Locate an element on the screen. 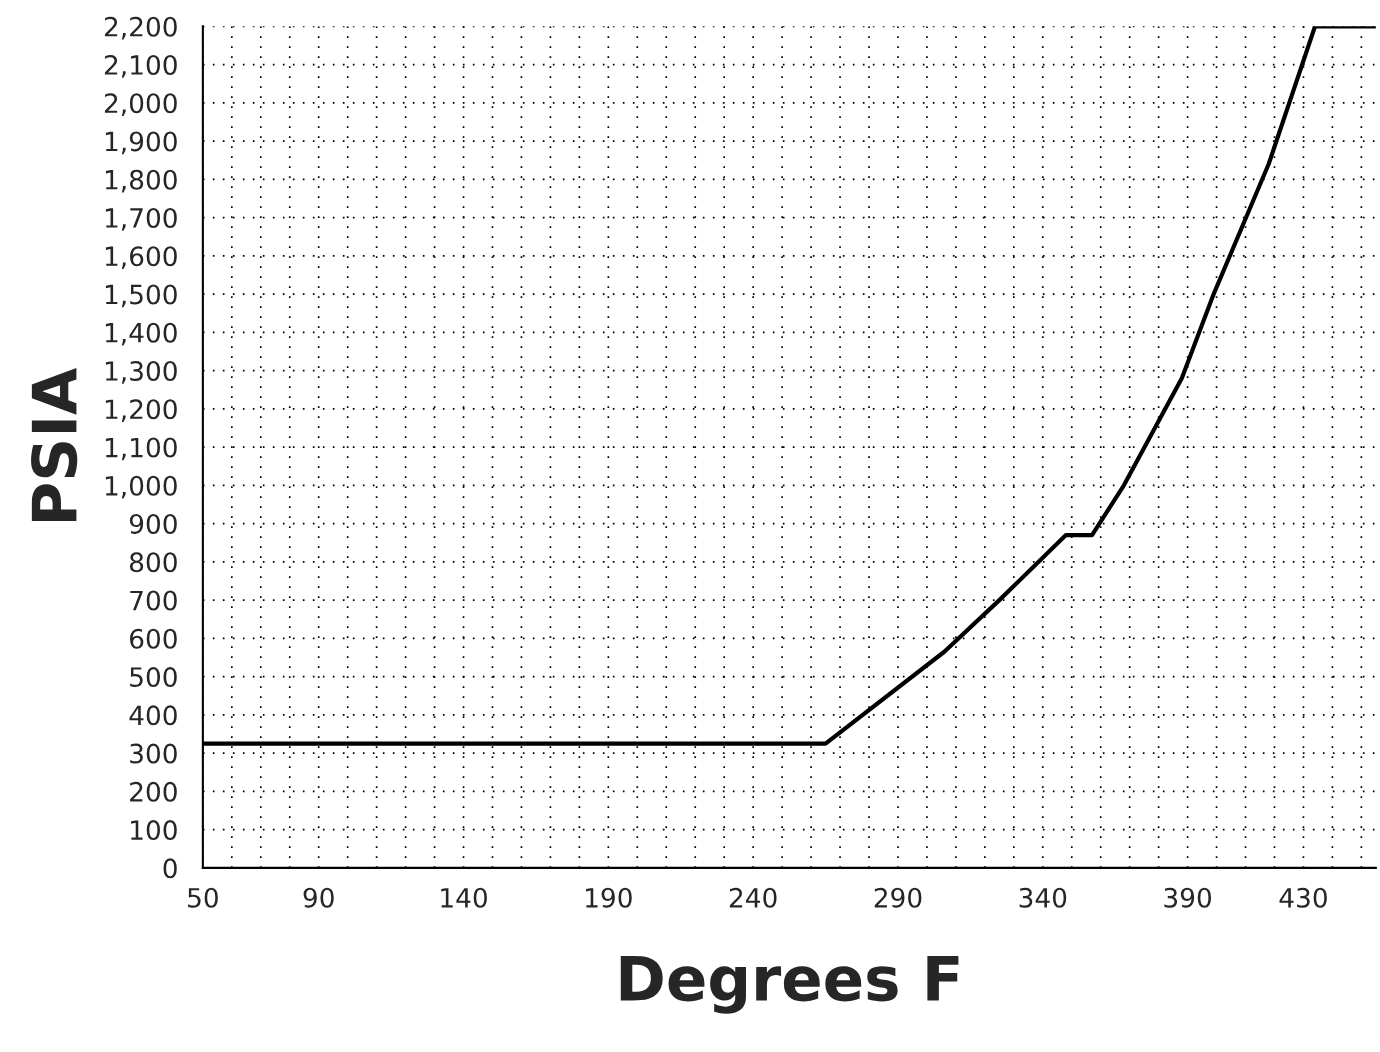  x-tick-label: 430 is located at coordinates (1303, 897).